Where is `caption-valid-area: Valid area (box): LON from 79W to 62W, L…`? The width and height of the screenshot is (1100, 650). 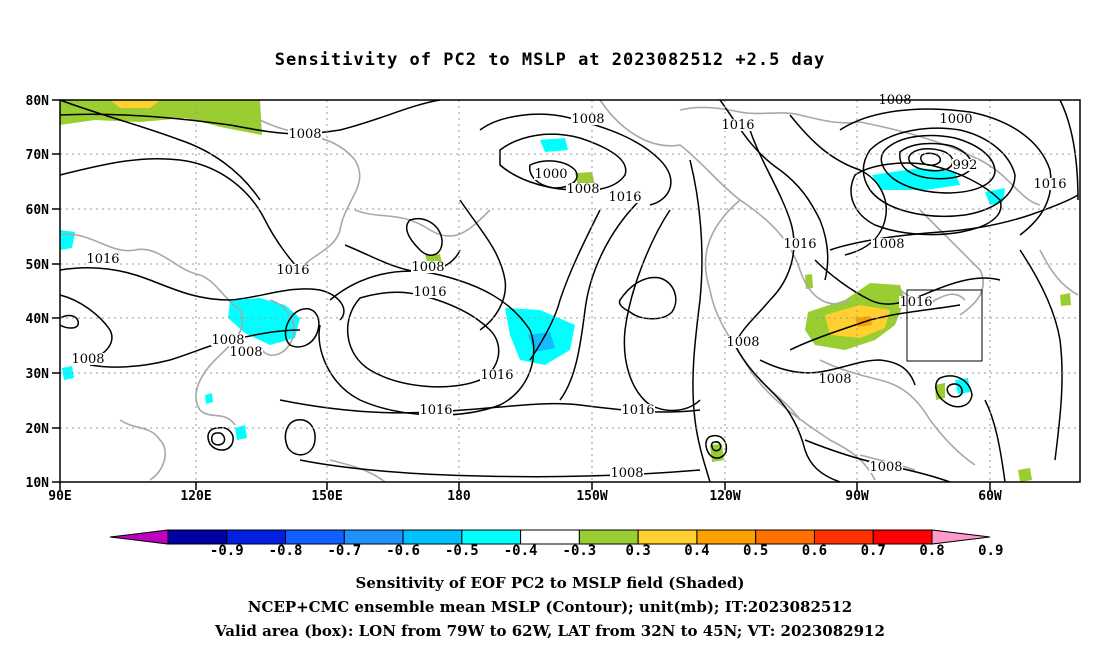 caption-valid-area: Valid area (box): LON from 79W to 62W, L… is located at coordinates (550, 631).